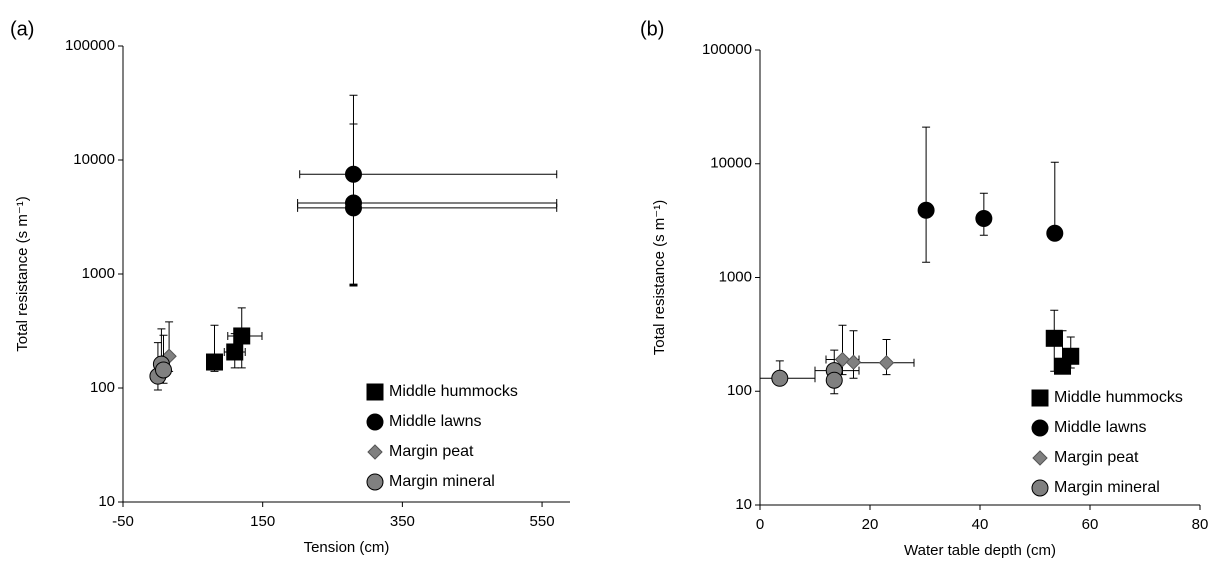  Describe the element at coordinates (1200, 524) in the screenshot. I see `x-tick-label: 80` at that location.